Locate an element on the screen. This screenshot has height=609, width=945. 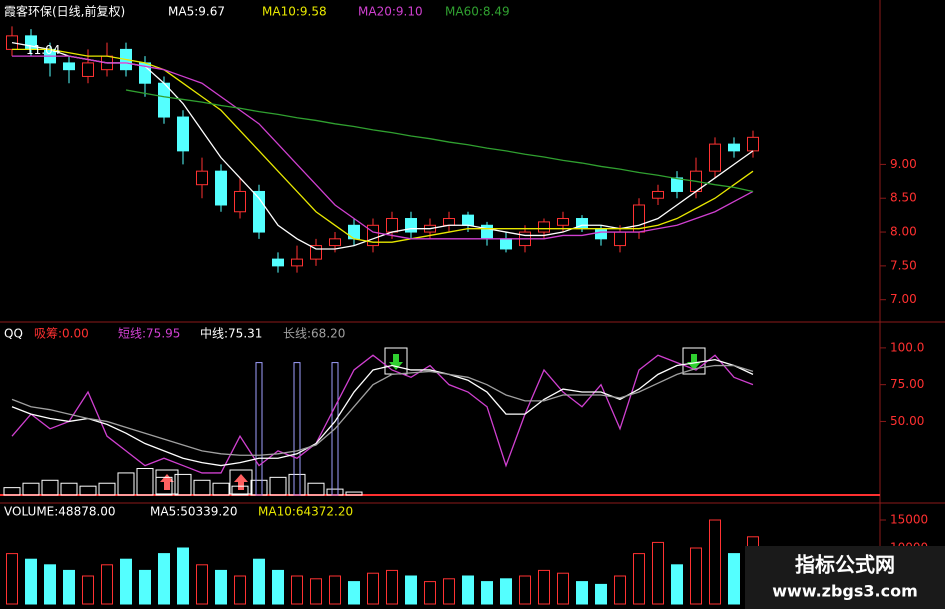
legend-entry: 短线:75.95 is located at coordinates (149, 334).